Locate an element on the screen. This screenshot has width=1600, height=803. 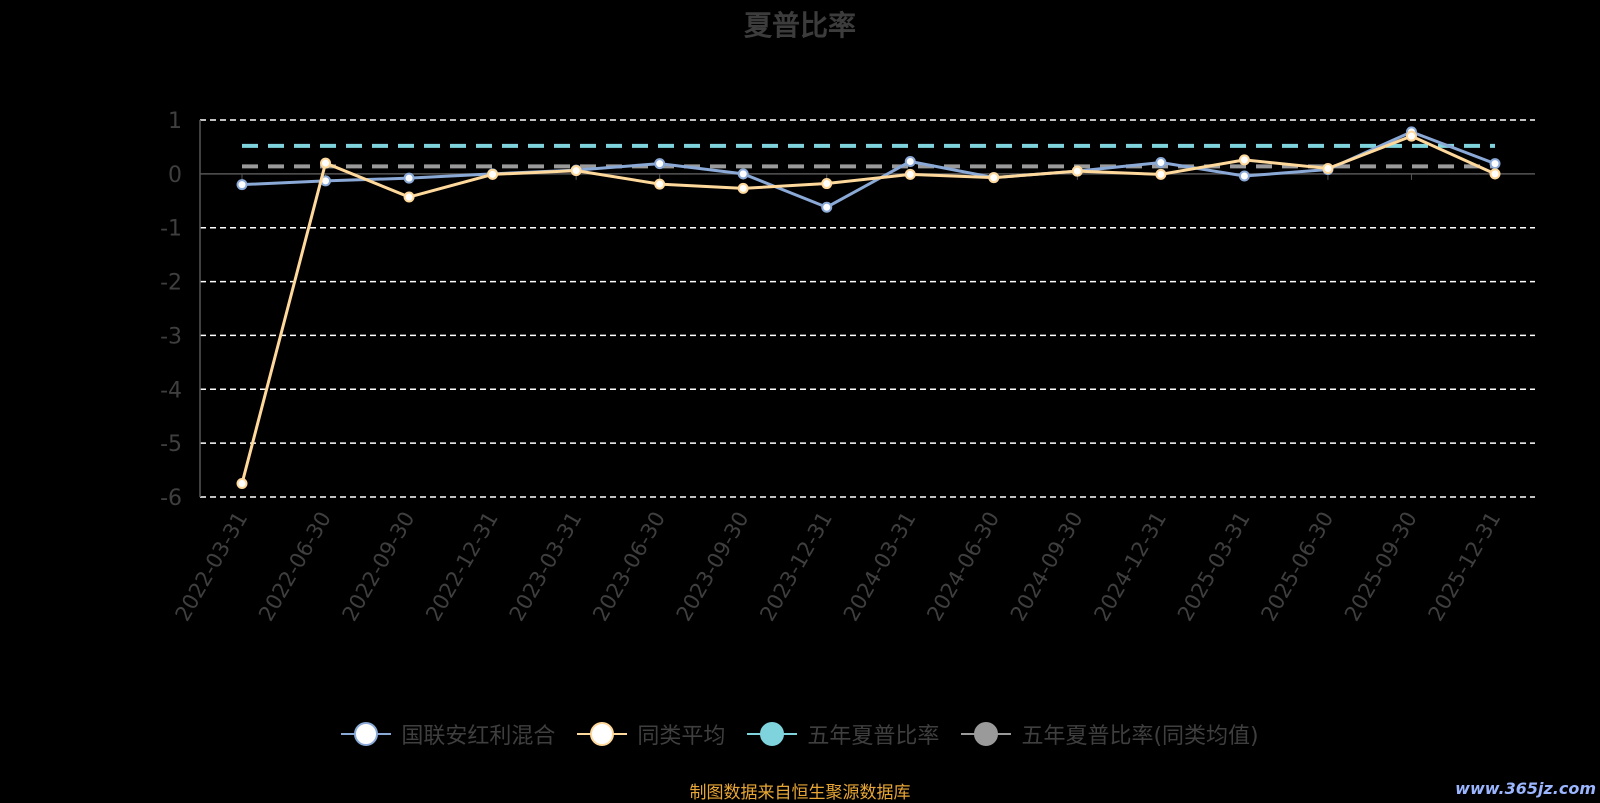
chart-title: 夏普比率 is located at coordinates (799, 25).